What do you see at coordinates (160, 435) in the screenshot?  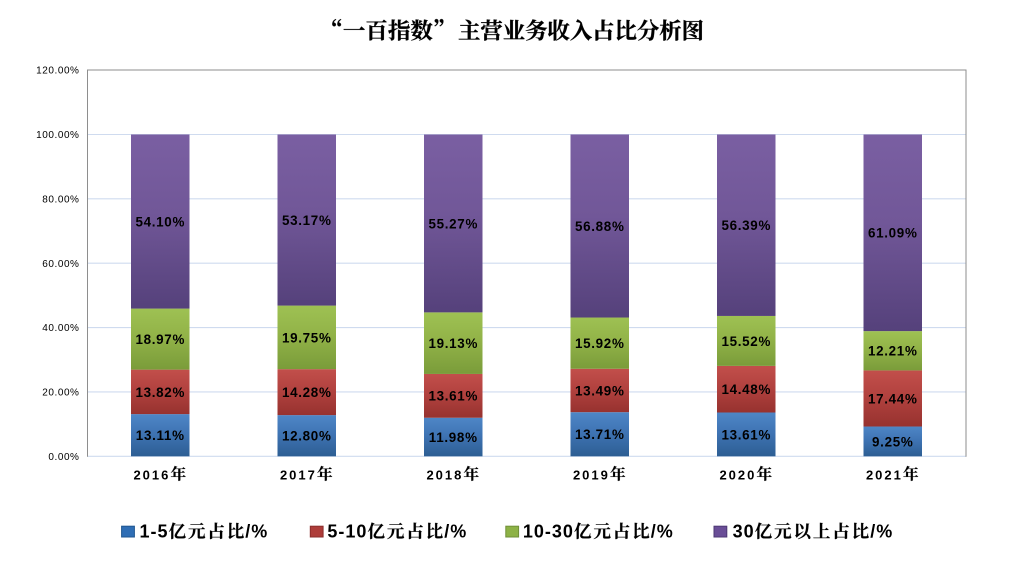 I see `svg-text: 13.11%` at bounding box center [160, 435].